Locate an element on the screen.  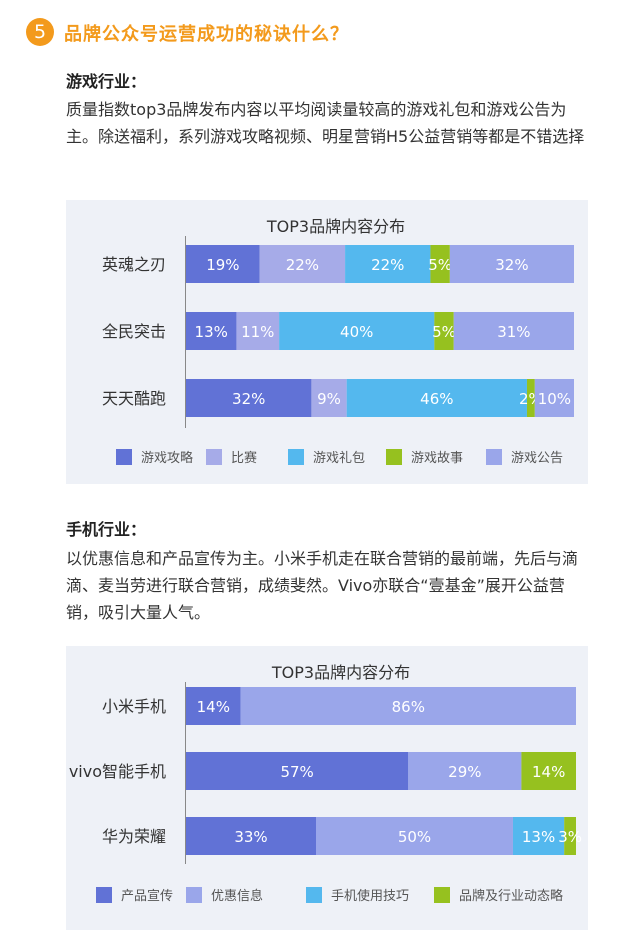
category-label: vivo智能手机 is located at coordinates (117, 771).